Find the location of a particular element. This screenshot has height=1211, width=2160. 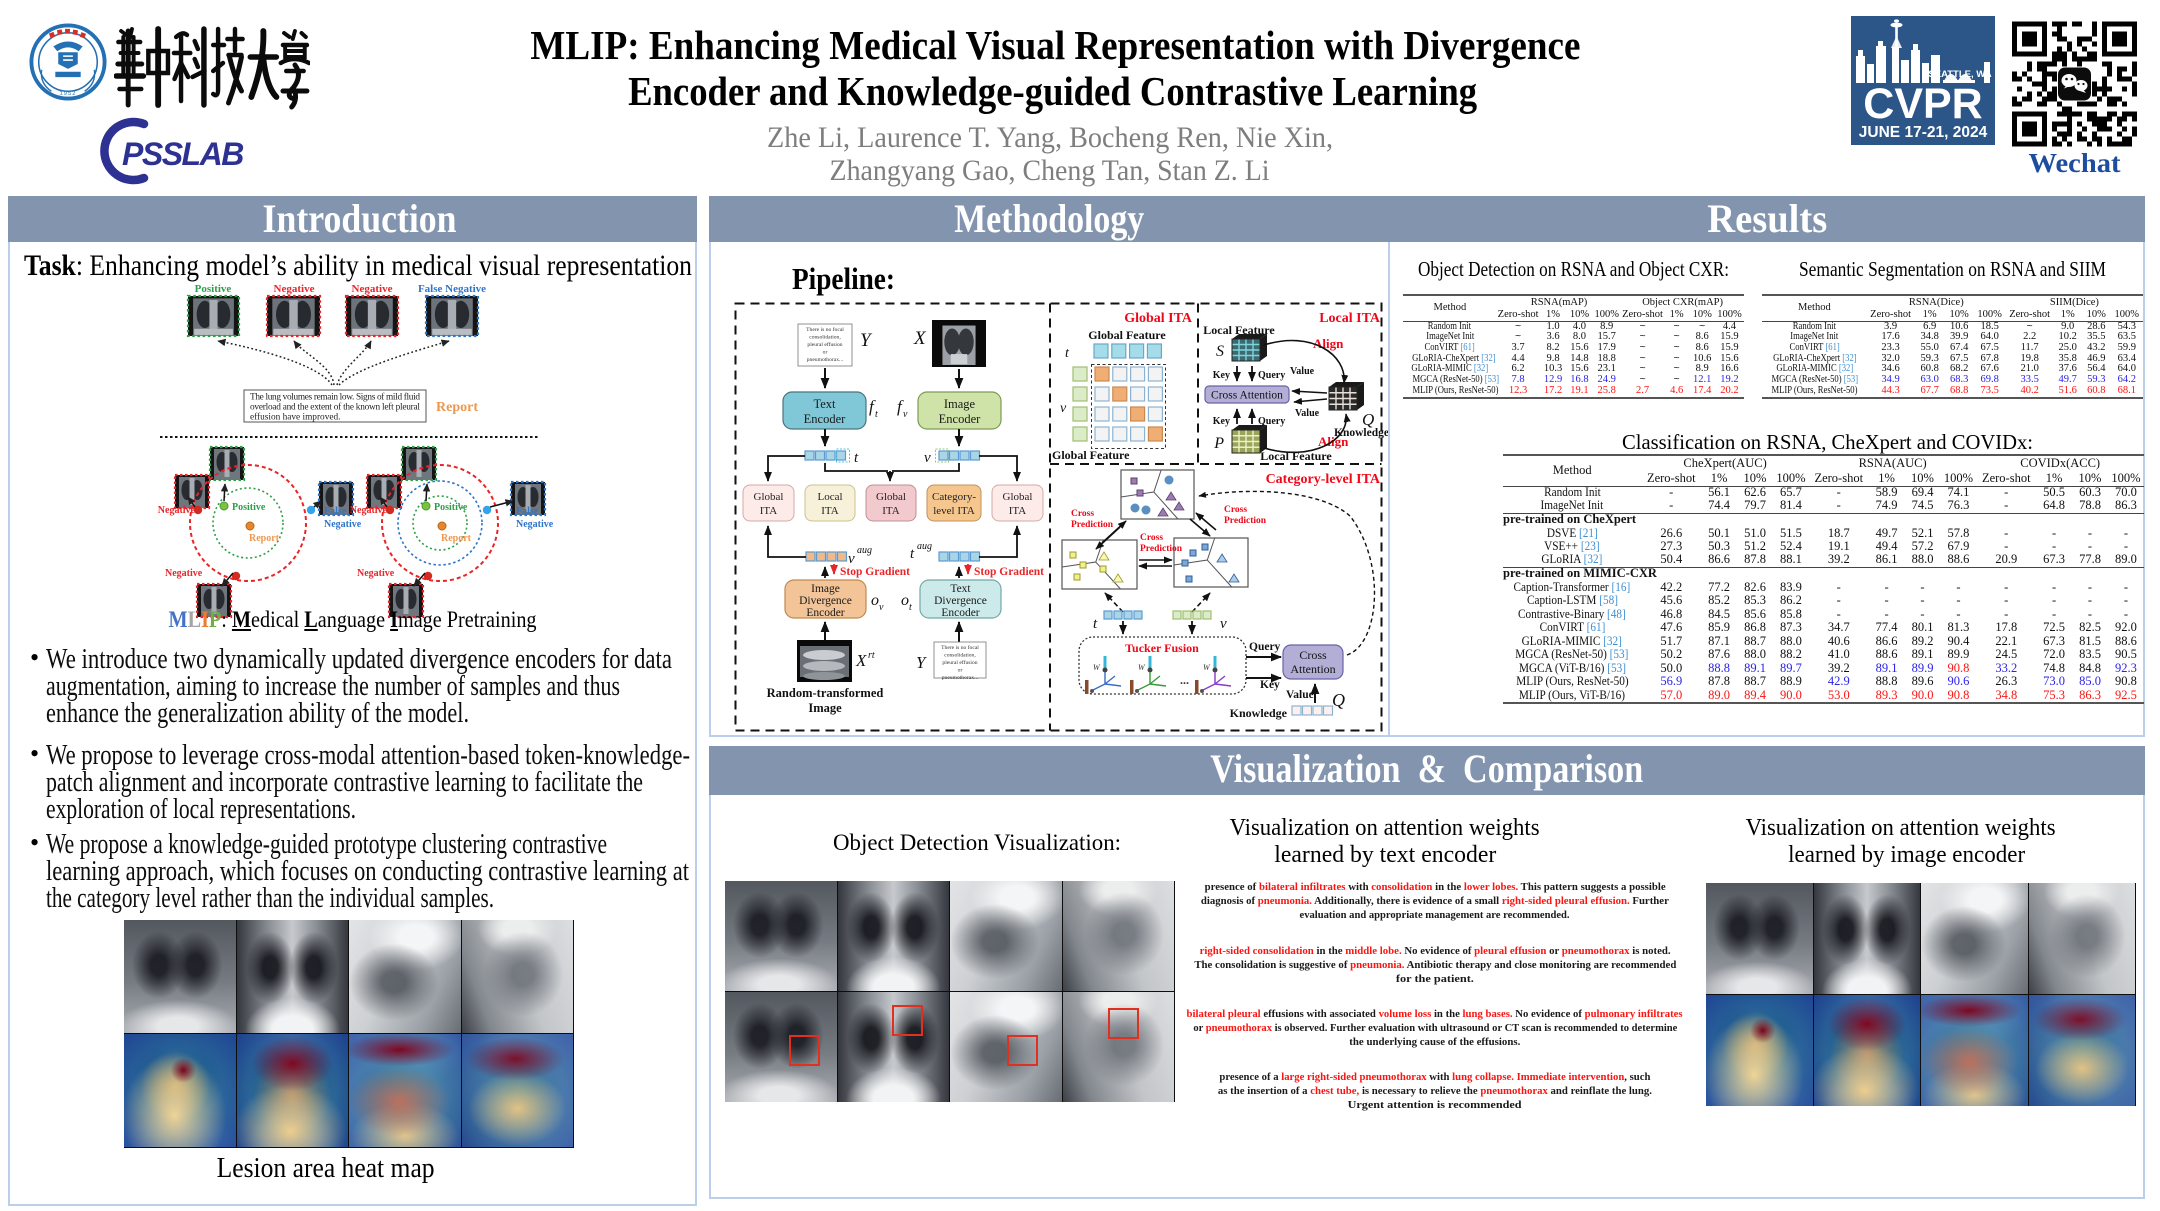

svg-text: Random-transformed is located at coordinates (825, 693).